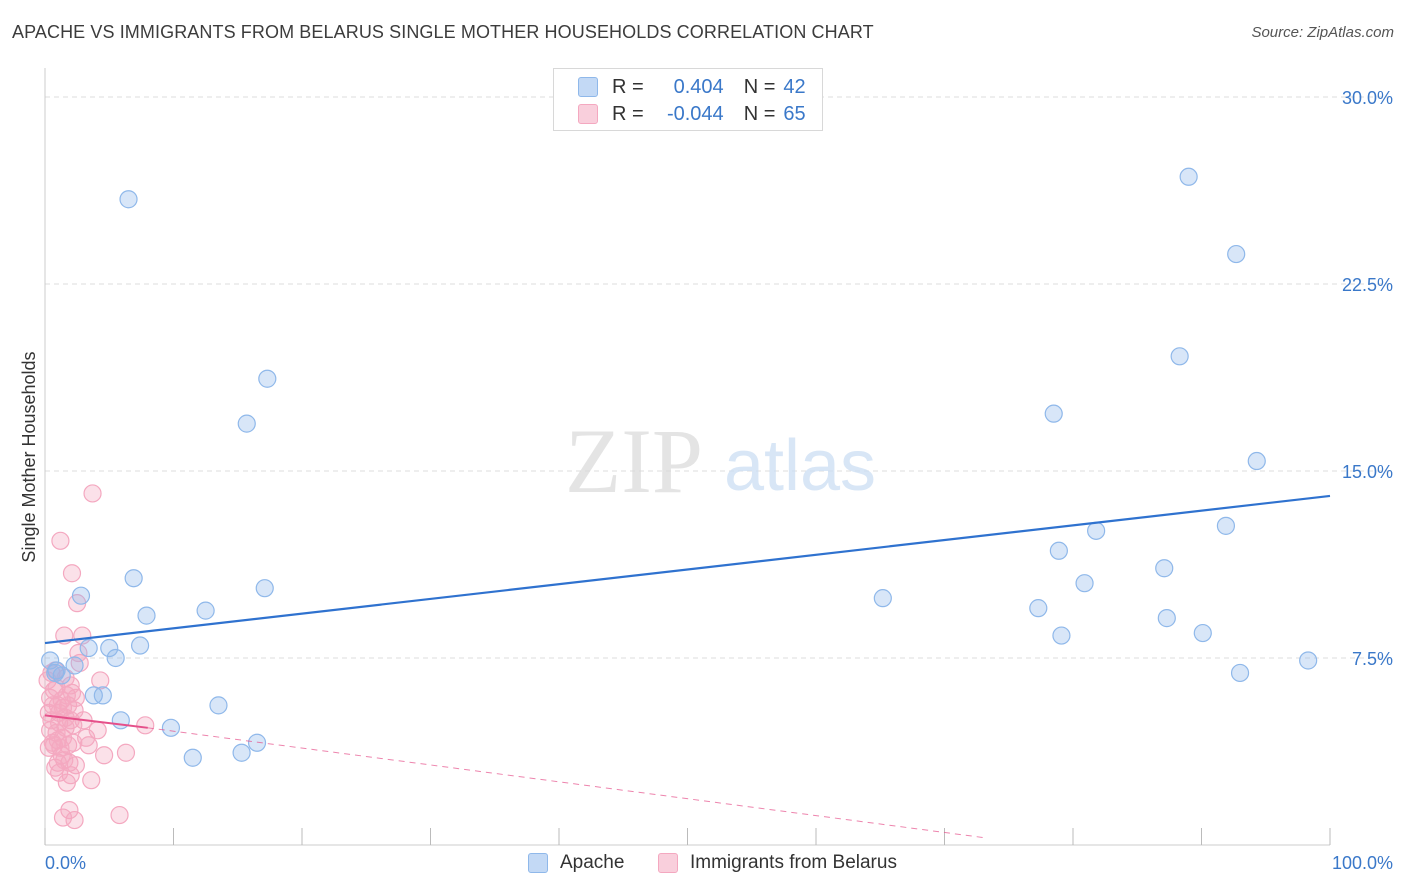 The image size is (1406, 892). I want to click on y-tick-label: 22.5%, so click(1367, 285).